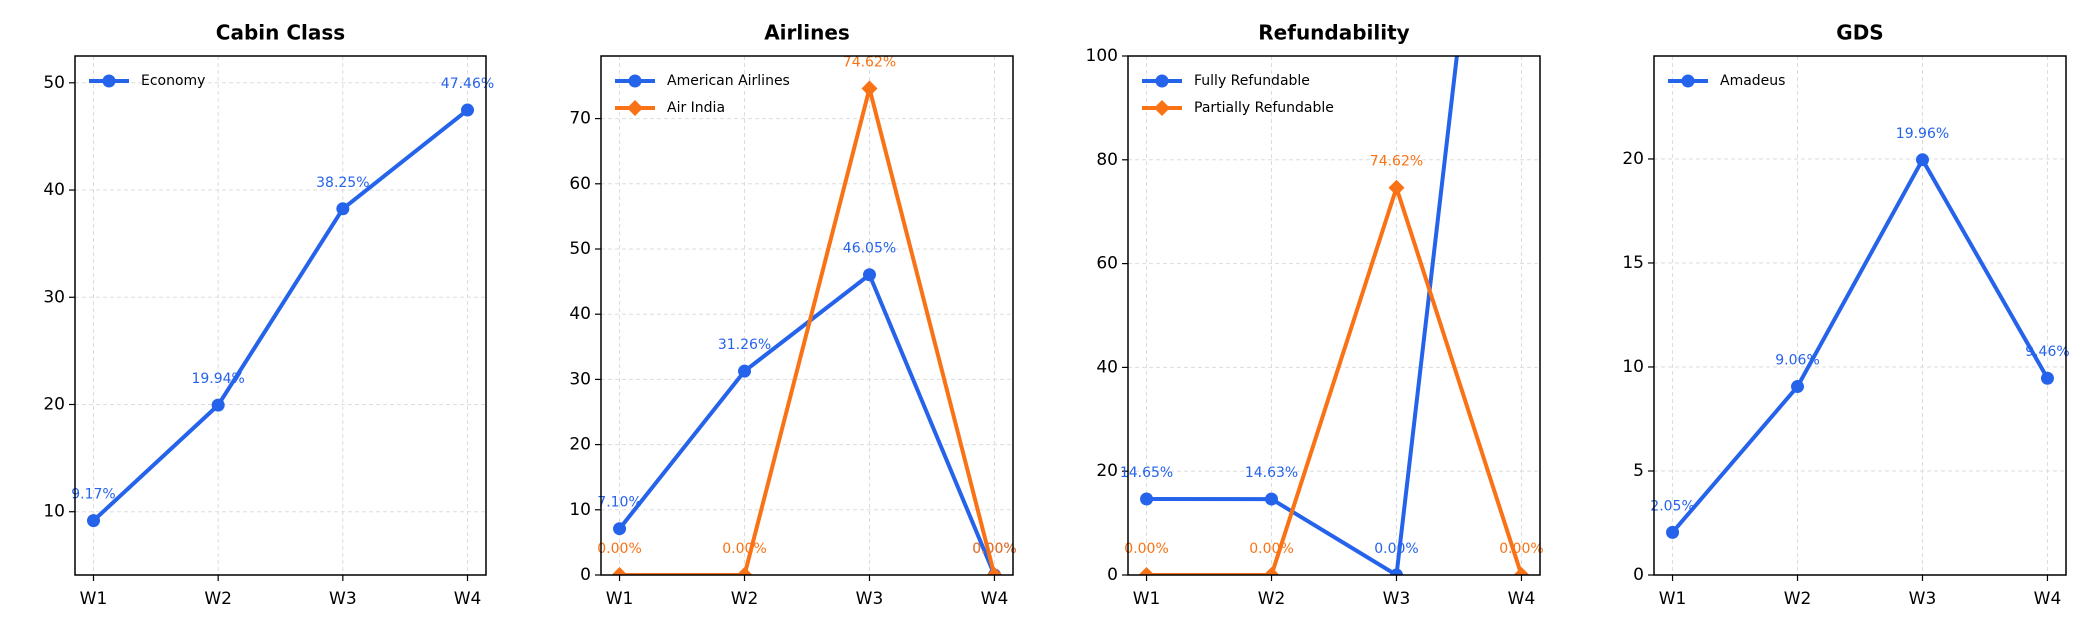  I want to click on data-label: 7.10%, so click(619, 503).